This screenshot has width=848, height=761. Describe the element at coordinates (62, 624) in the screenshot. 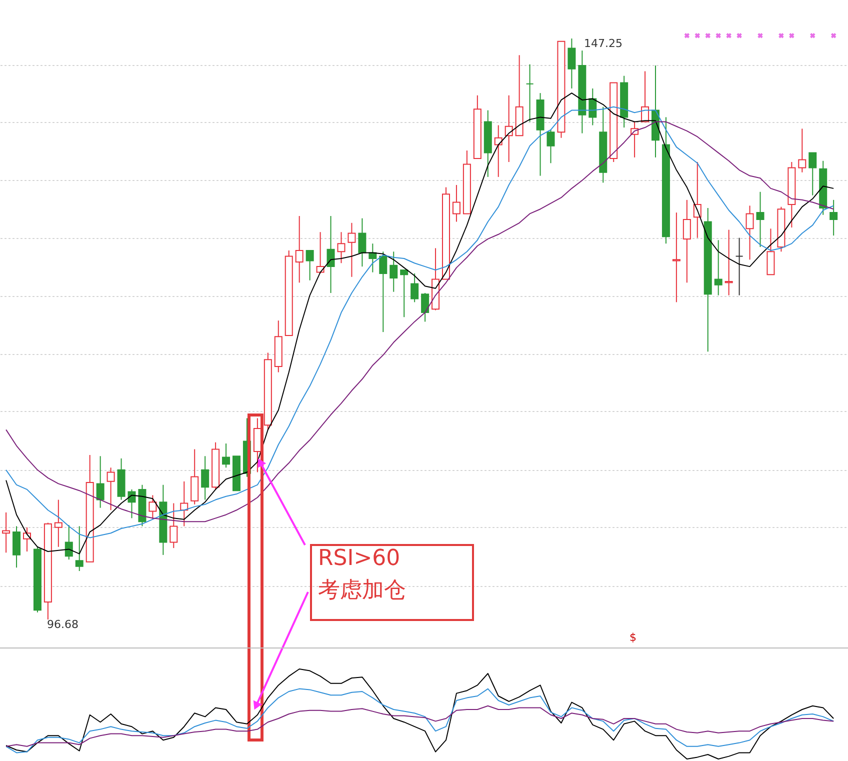

I see `annotation: 96.68` at that location.